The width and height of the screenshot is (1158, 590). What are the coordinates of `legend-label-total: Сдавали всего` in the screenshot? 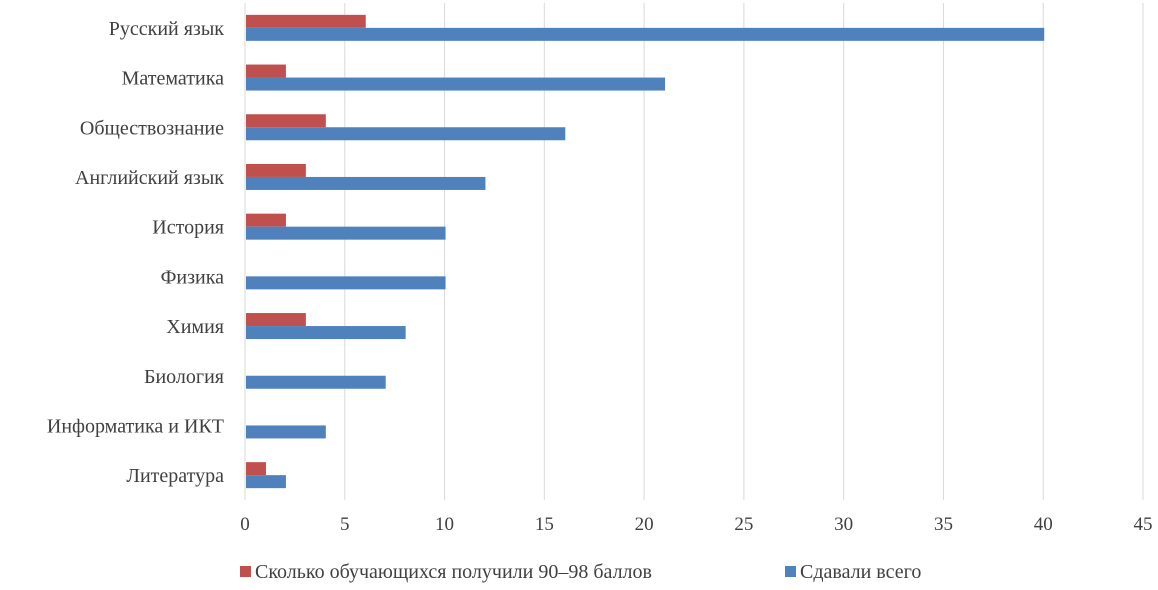 It's located at (860, 572).